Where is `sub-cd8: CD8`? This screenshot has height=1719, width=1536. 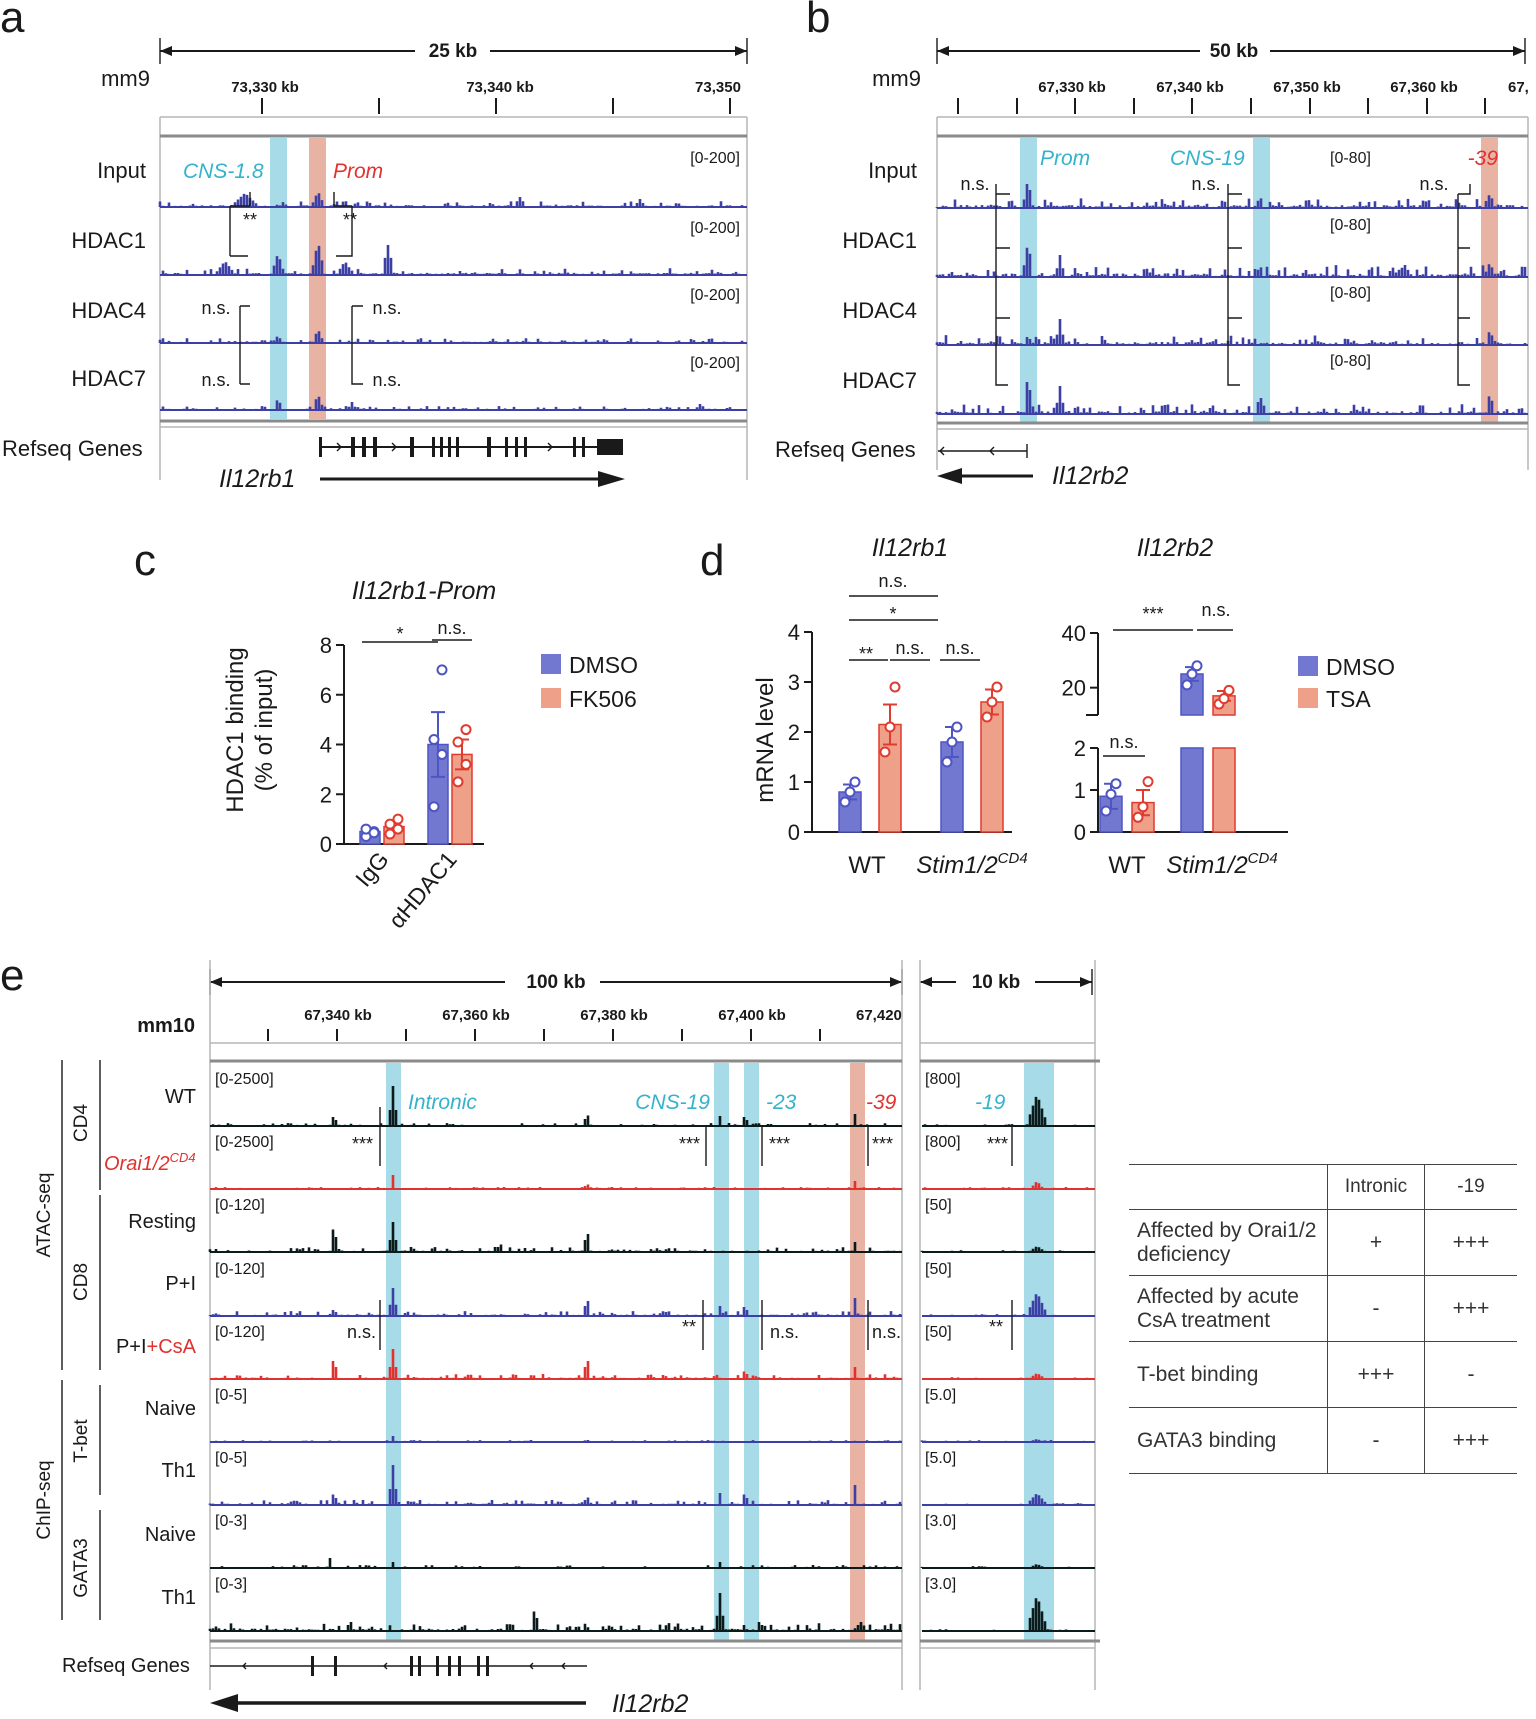
sub-cd8: CD8 is located at coordinates (81, 1282).